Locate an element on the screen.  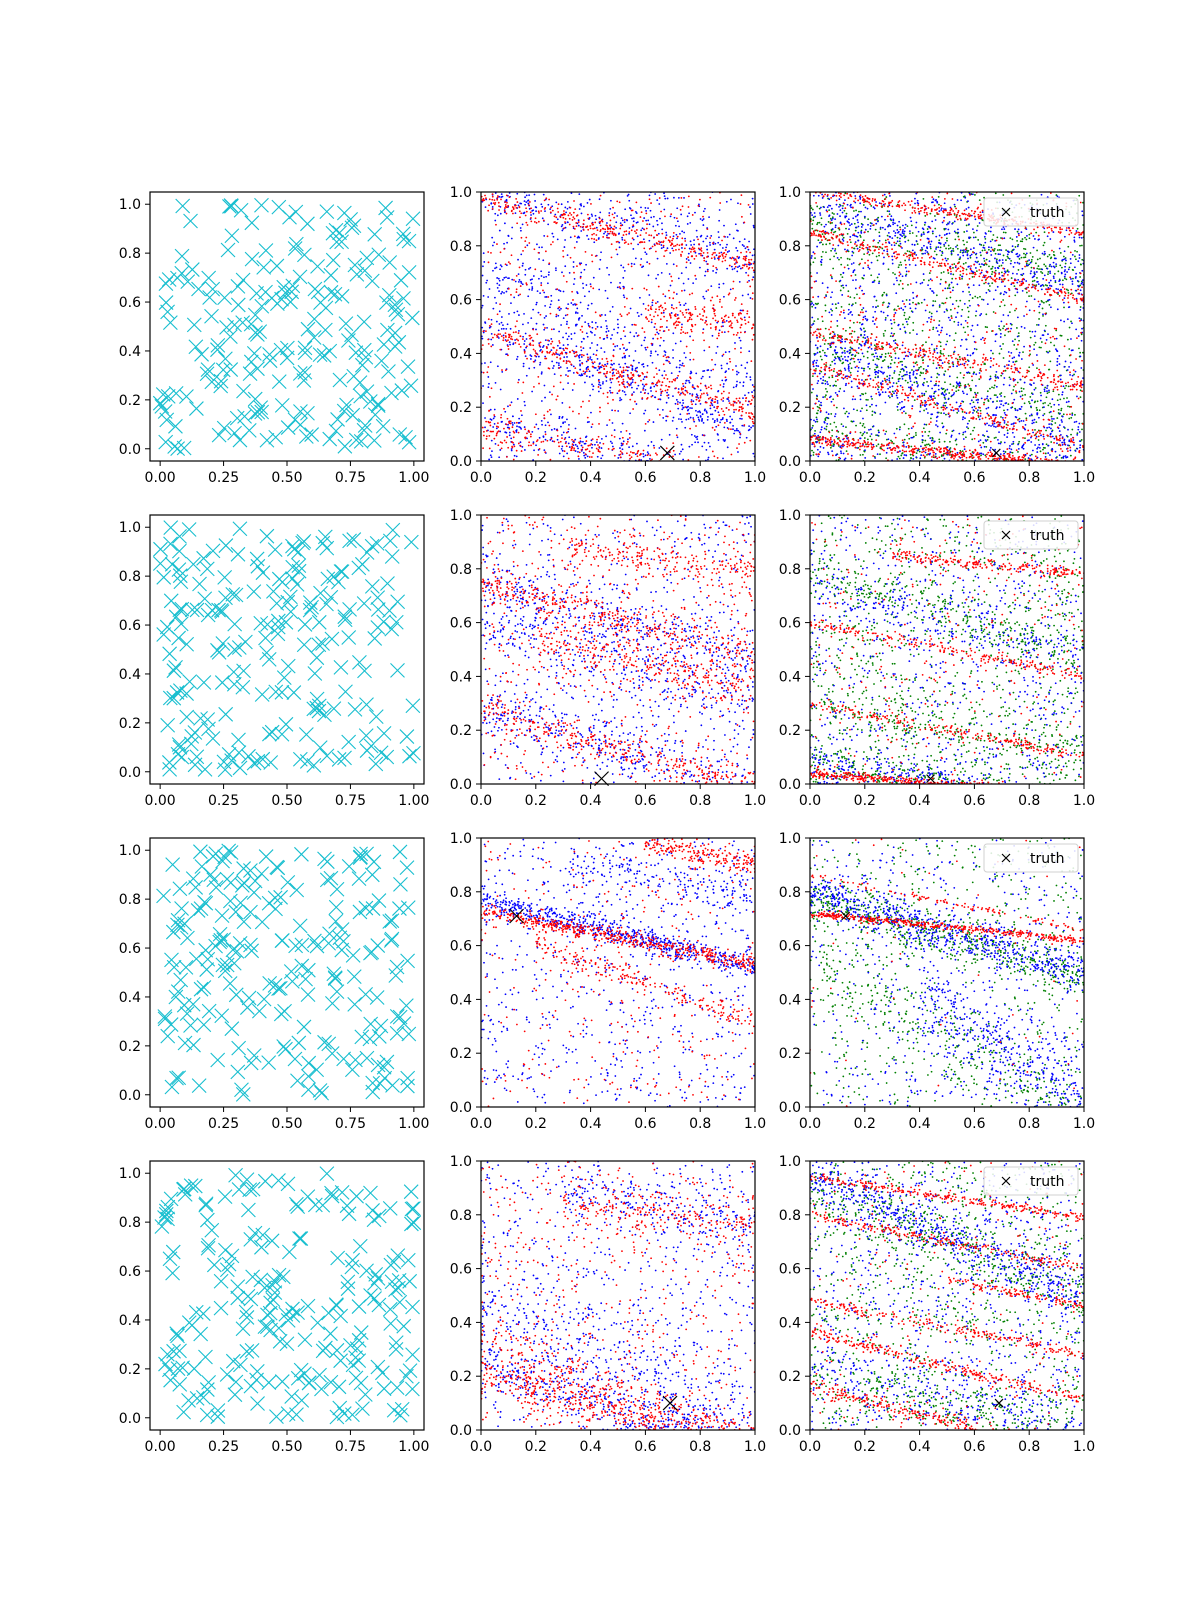
x-tick-label: 0.25 is located at coordinates (223, 478).